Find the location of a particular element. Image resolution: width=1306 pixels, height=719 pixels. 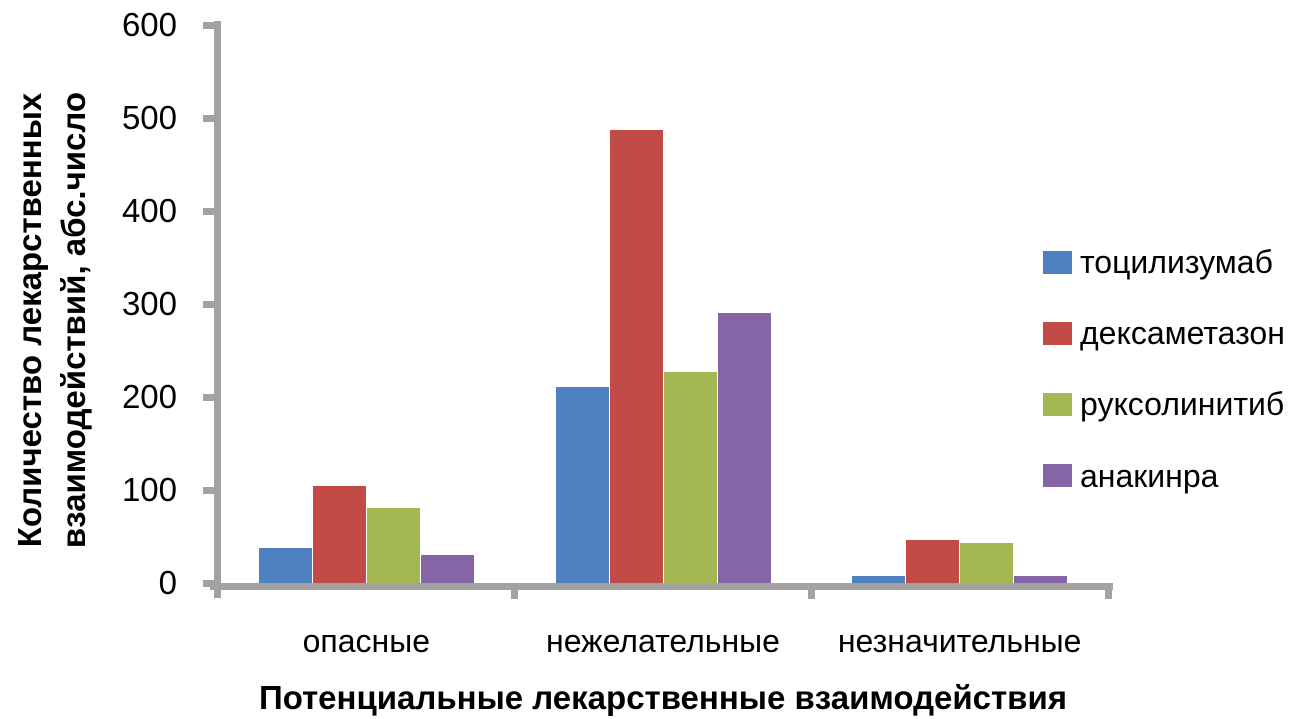

y-axis-line is located at coordinates (217, 309).